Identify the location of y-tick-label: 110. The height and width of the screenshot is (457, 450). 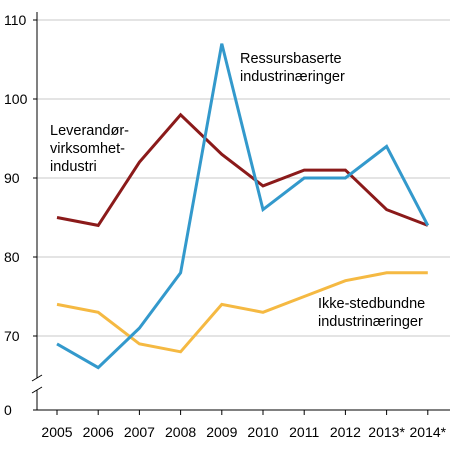
(15, 20).